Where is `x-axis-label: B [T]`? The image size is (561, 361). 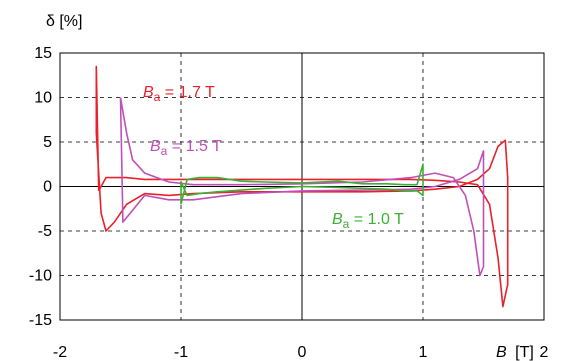 x-axis-label: B [T] is located at coordinates (515, 352).